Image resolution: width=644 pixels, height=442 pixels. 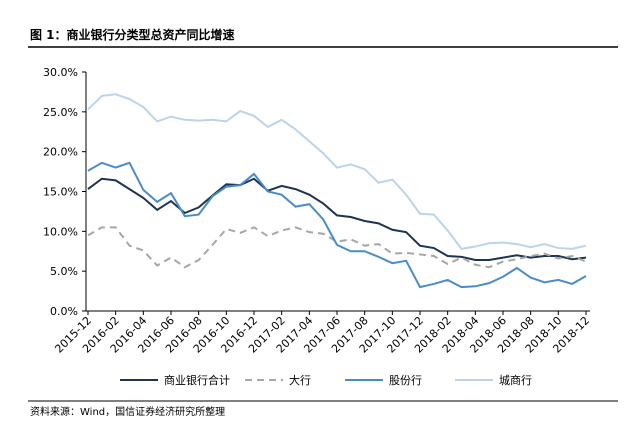 I want to click on y-tick-label: 5.0%, so click(x=64, y=271).